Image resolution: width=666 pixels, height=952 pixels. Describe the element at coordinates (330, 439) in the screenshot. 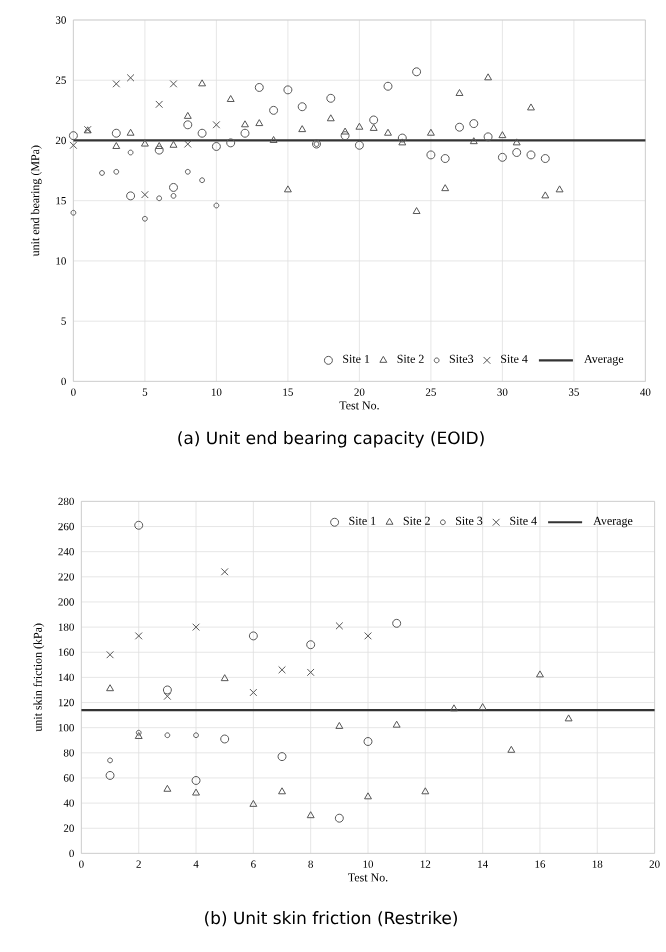

I see `text: (a) Unit end bearing capacity (EOID)` at that location.